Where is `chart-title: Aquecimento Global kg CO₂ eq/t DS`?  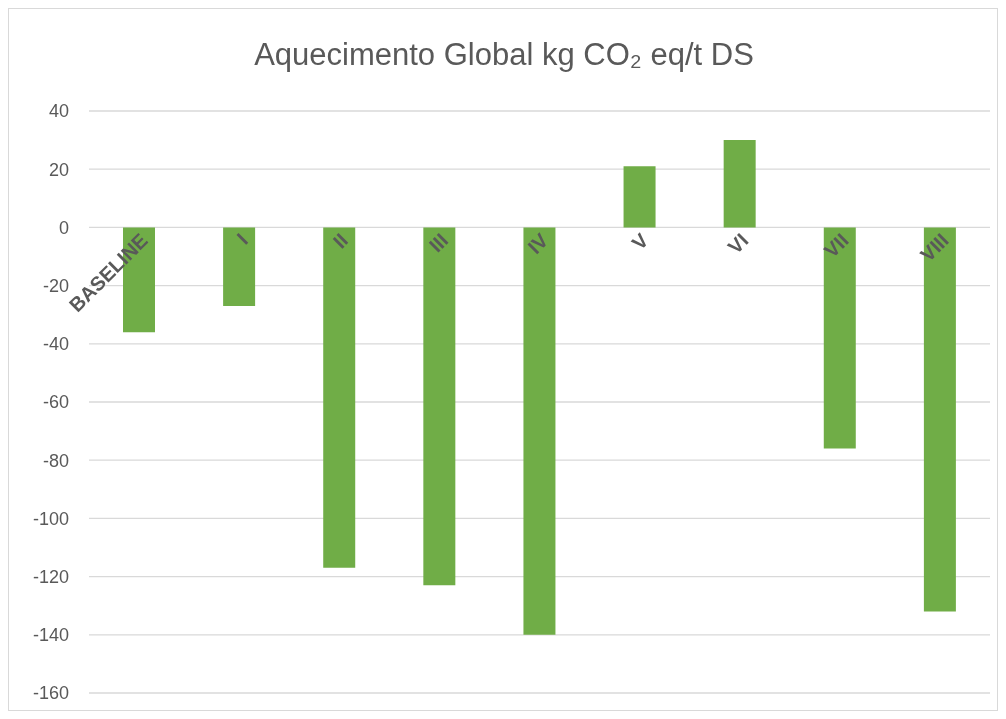 chart-title: Aquecimento Global kg CO₂ eq/t DS is located at coordinates (504, 55).